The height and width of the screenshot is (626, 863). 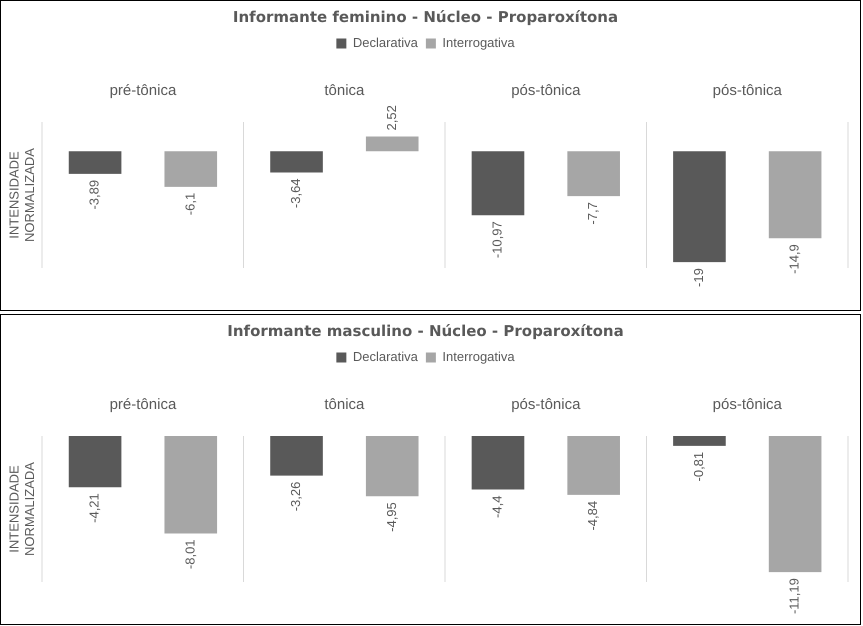 I want to click on data-label: -3,89, so click(x=94, y=195).